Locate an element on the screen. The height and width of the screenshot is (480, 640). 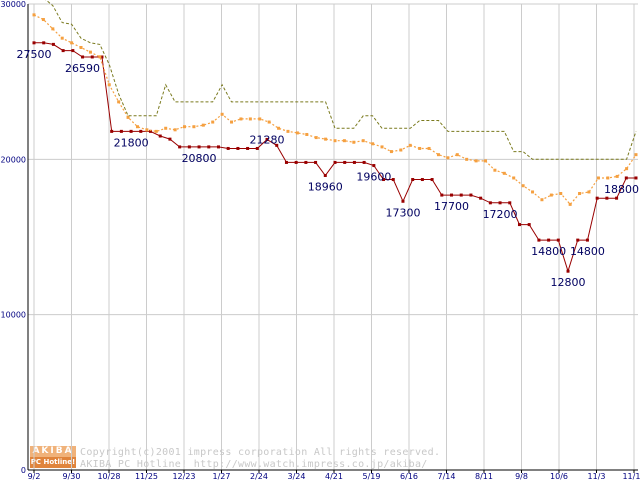
x-tick-label: 12/23 is located at coordinates (183, 476).